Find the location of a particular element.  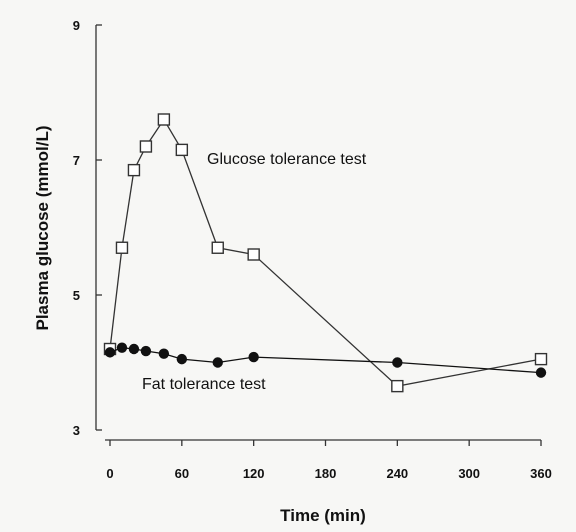

x-tick-label: 300 is located at coordinates (469, 473).